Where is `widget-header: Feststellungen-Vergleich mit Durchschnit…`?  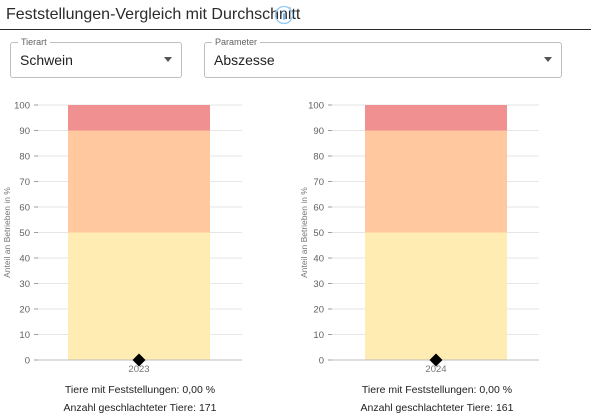
widget-header: Feststellungen-Vergleich mit Durchschnit… is located at coordinates (295, 15).